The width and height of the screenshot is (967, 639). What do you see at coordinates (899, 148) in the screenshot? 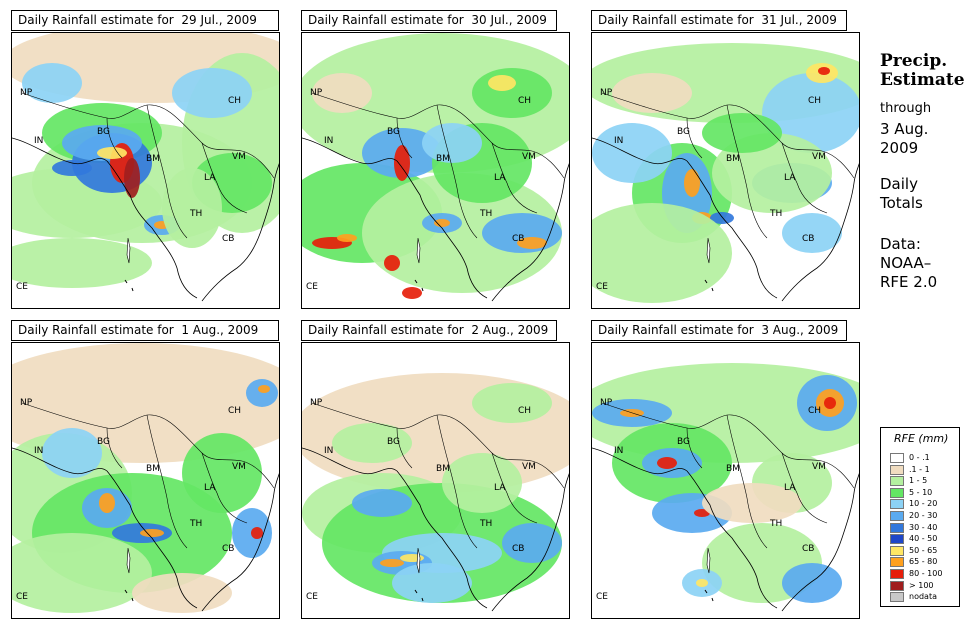
I see `through-date-line-2: 2009` at bounding box center [899, 148].